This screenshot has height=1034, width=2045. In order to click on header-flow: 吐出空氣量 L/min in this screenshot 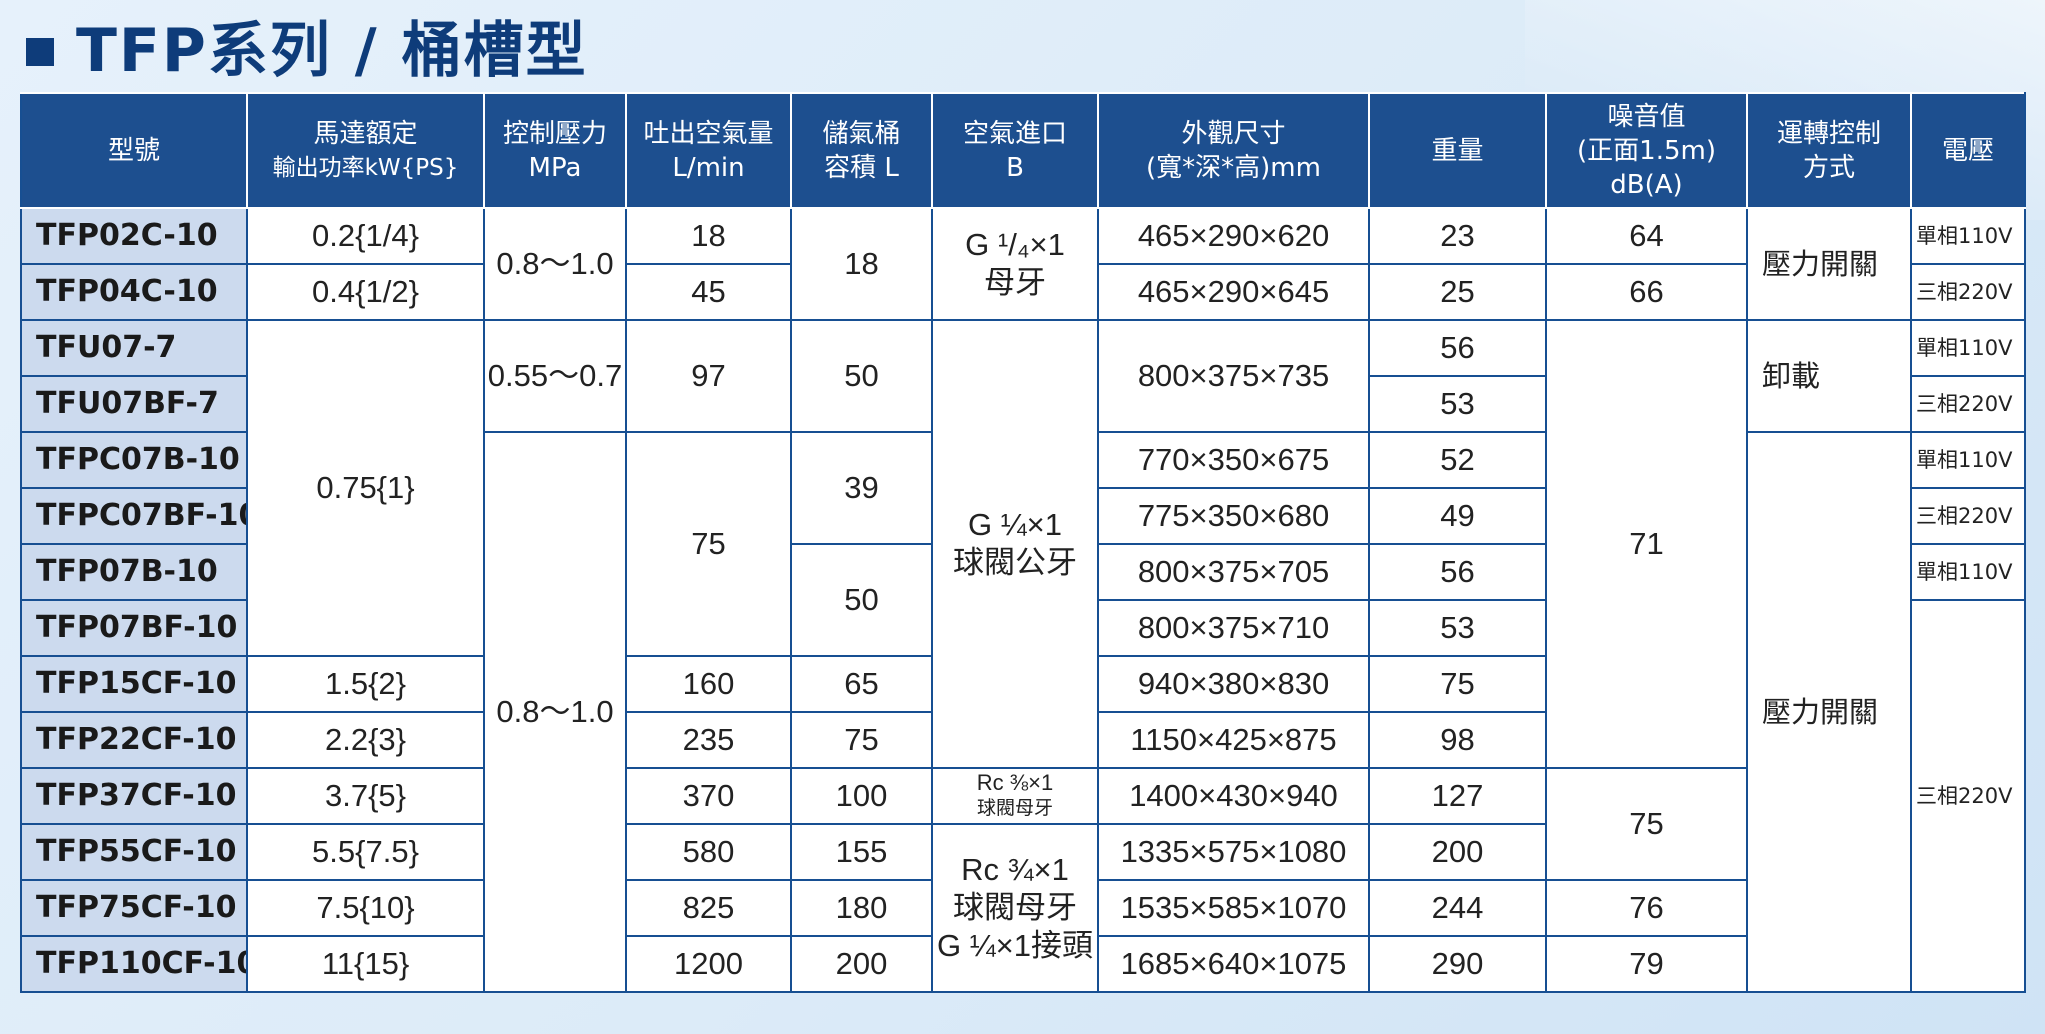, I will do `click(708, 150)`.